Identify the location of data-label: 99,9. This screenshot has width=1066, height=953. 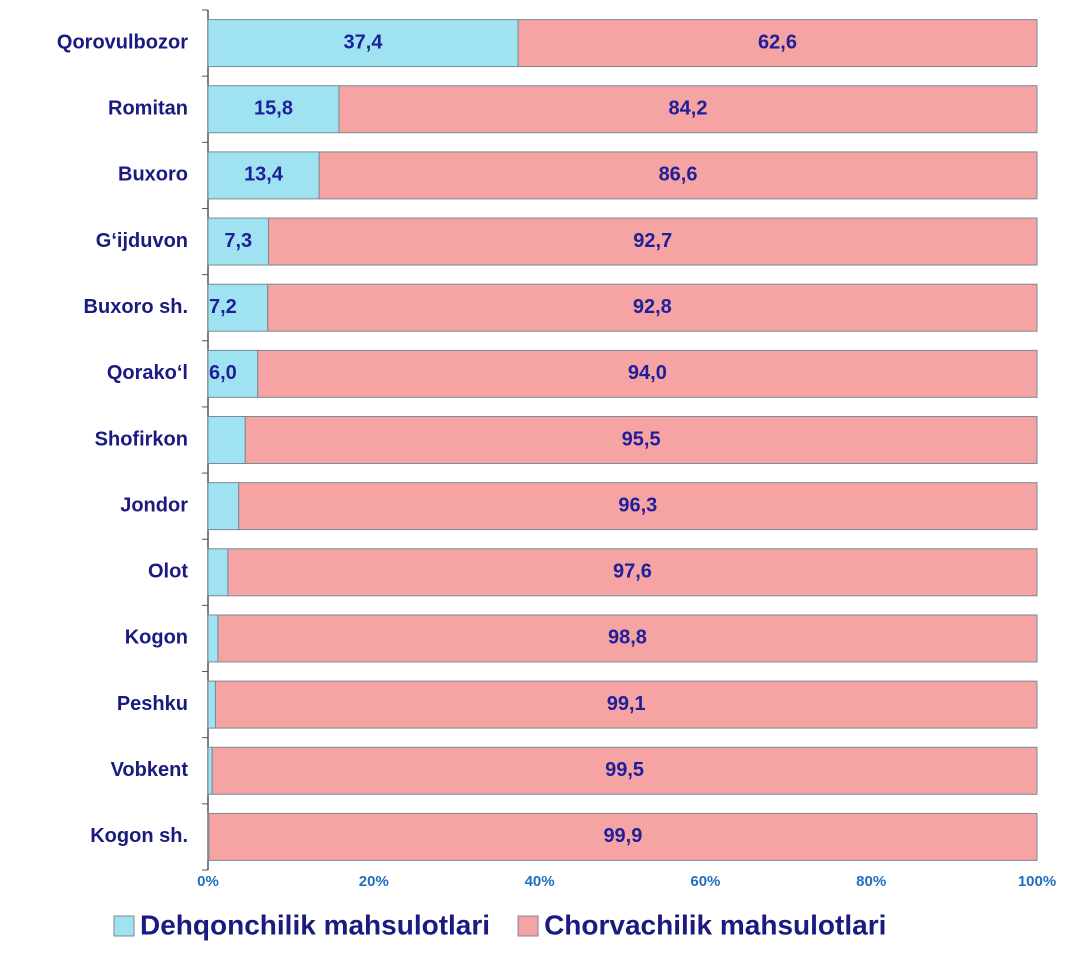
(622, 836).